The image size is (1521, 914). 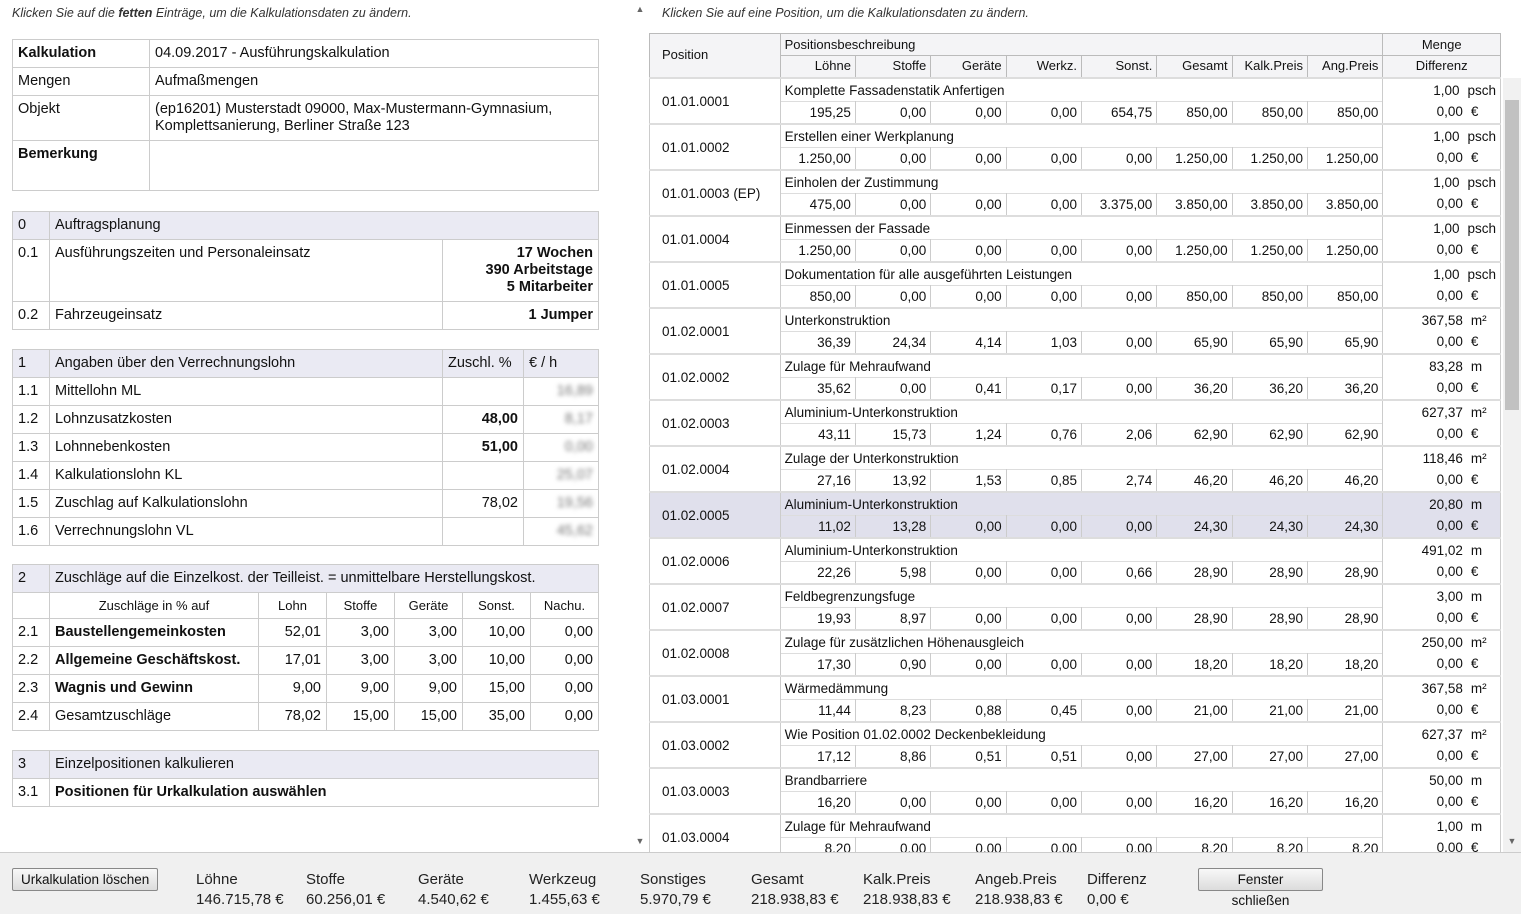 What do you see at coordinates (1441, 640) in the screenshot?
I see `quantity-cell: 250,00 m²` at bounding box center [1441, 640].